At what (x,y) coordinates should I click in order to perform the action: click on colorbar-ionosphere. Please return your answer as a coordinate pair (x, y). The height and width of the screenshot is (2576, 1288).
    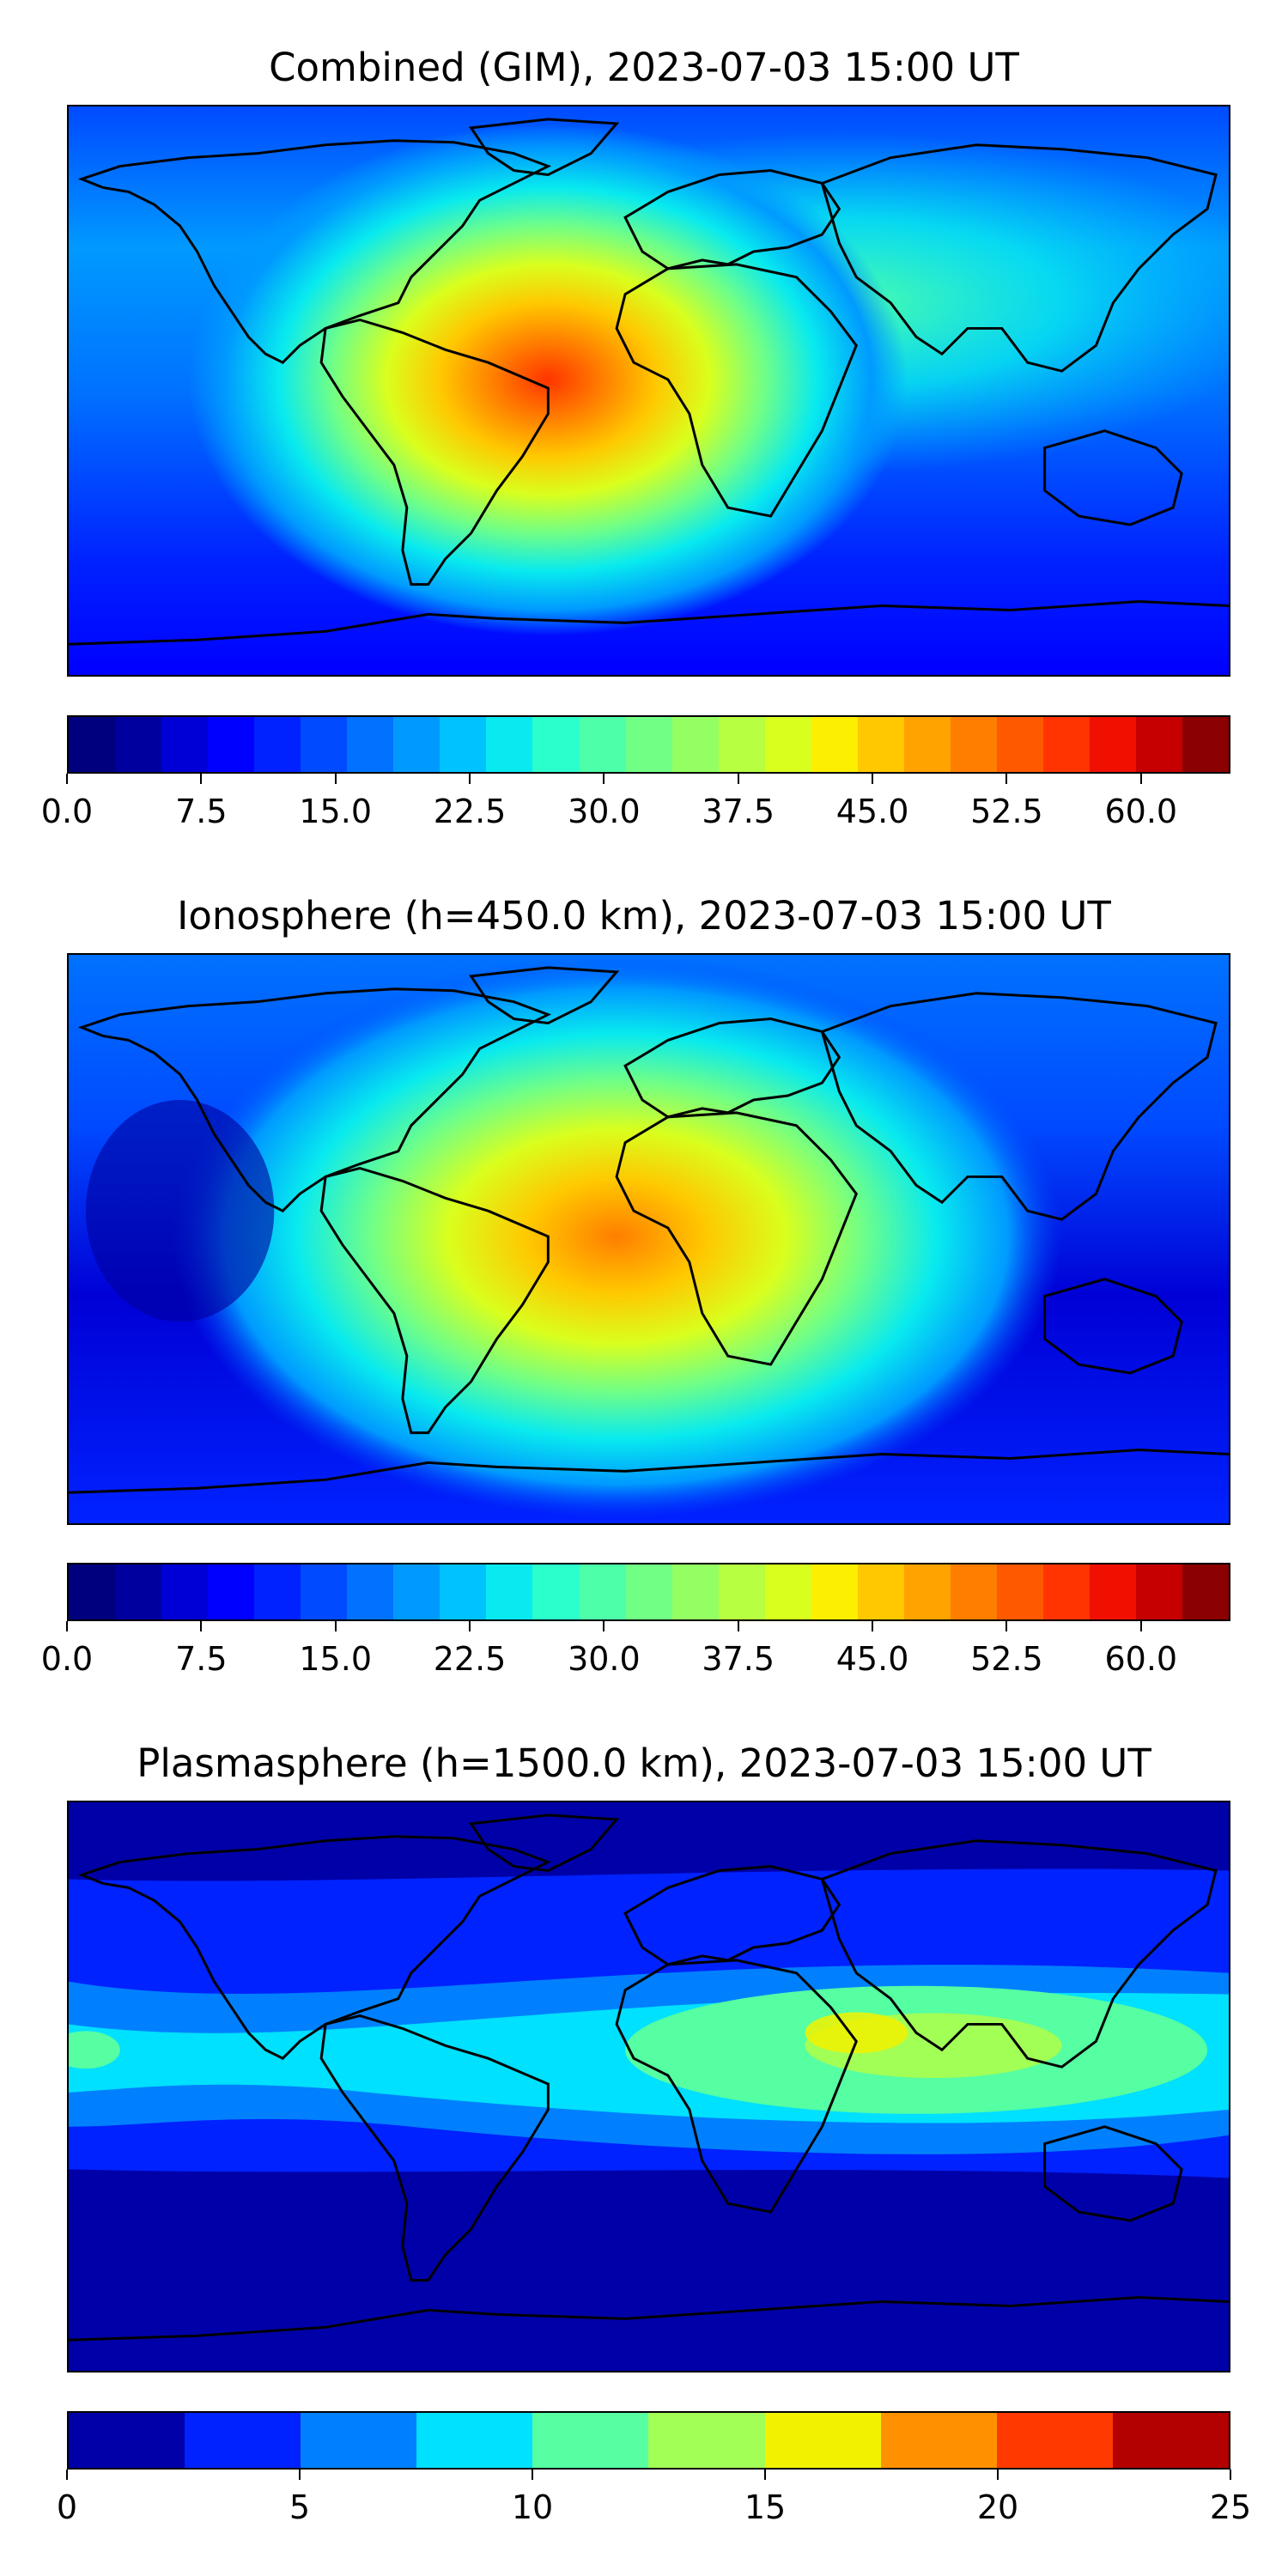
    Looking at the image, I should click on (649, 1592).